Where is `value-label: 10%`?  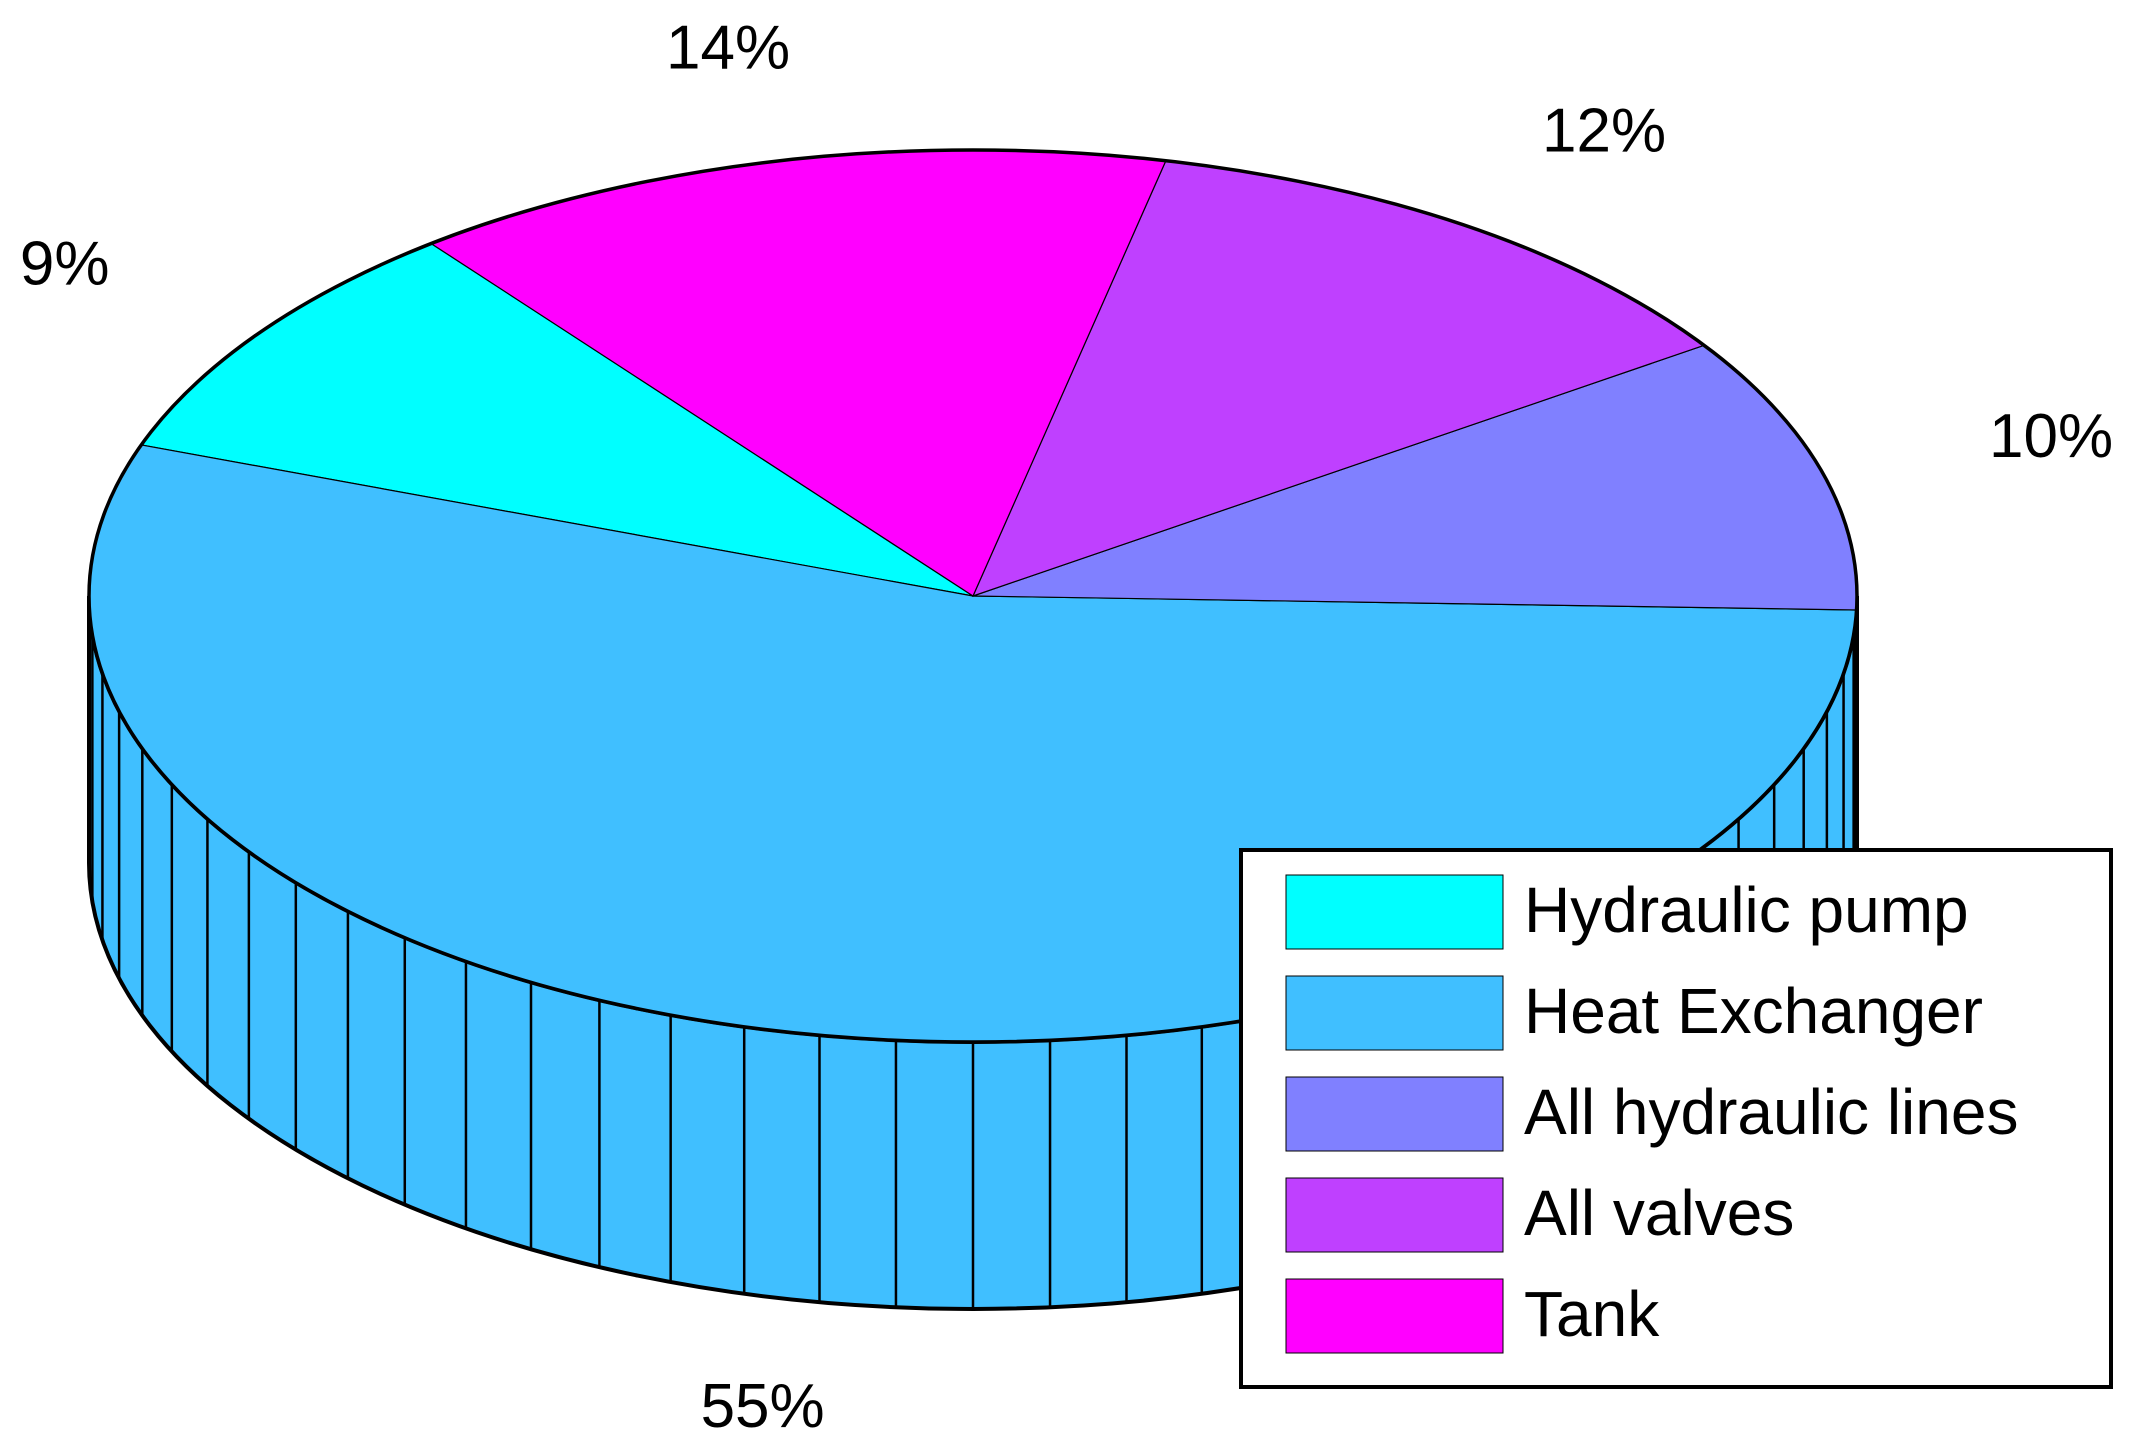 value-label: 10% is located at coordinates (2051, 436).